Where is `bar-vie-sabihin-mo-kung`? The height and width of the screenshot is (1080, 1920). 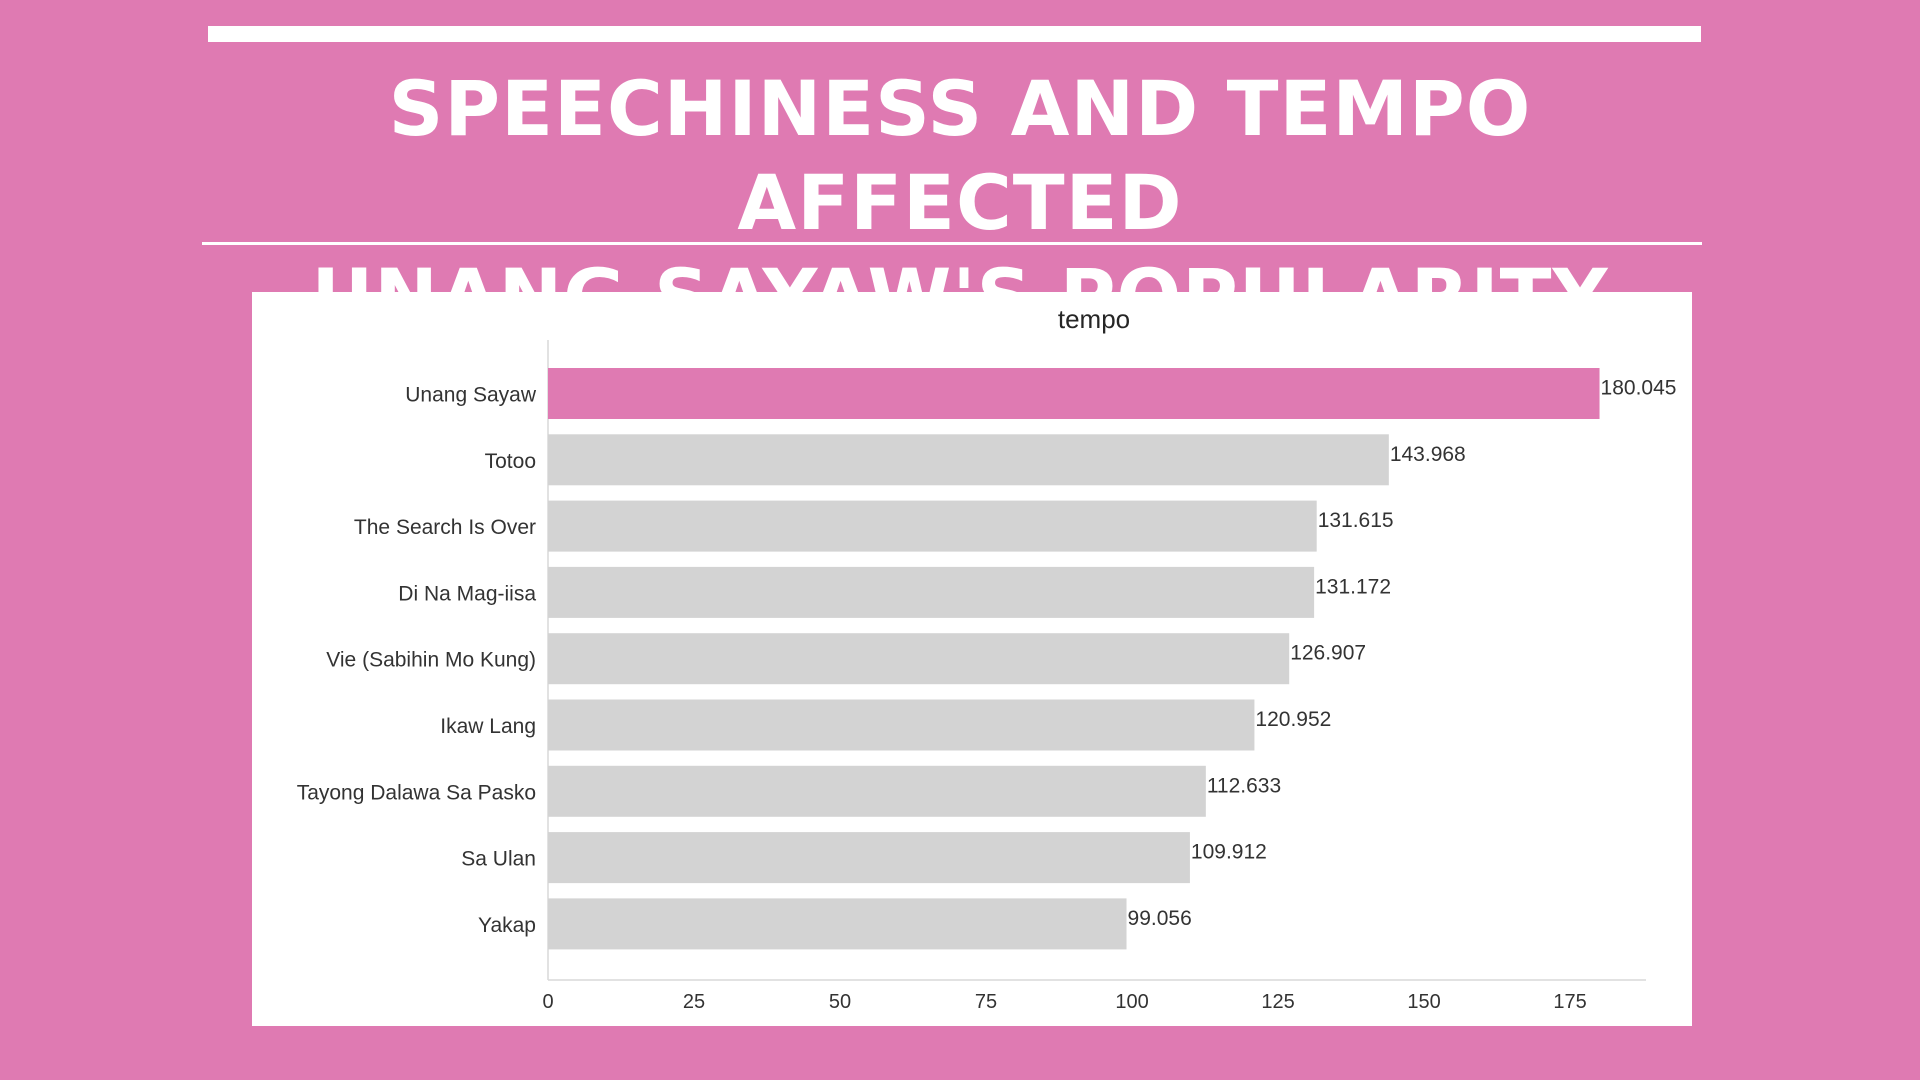
bar-vie-sabihin-mo-kung is located at coordinates (919, 659).